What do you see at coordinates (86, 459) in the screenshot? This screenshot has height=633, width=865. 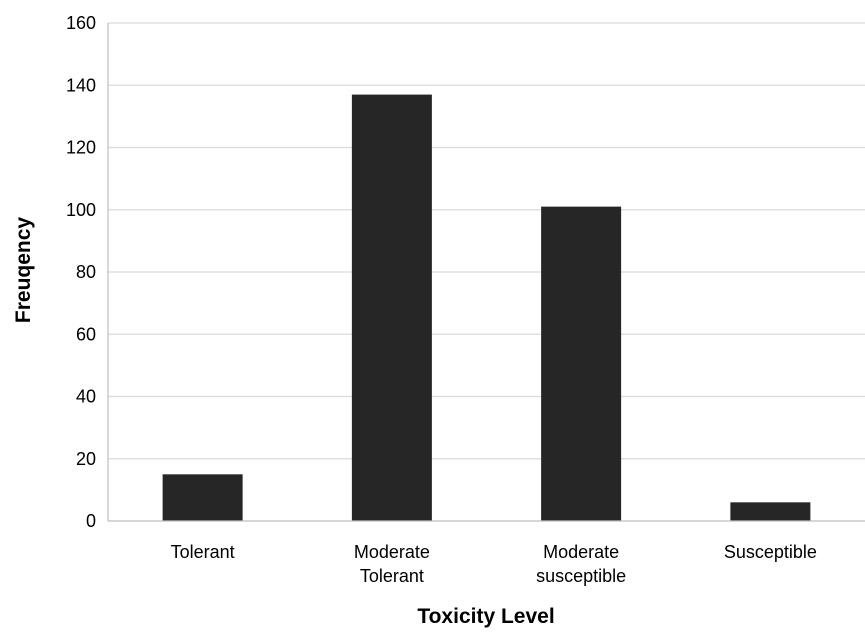 I see `y-tick-label: 20` at bounding box center [86, 459].